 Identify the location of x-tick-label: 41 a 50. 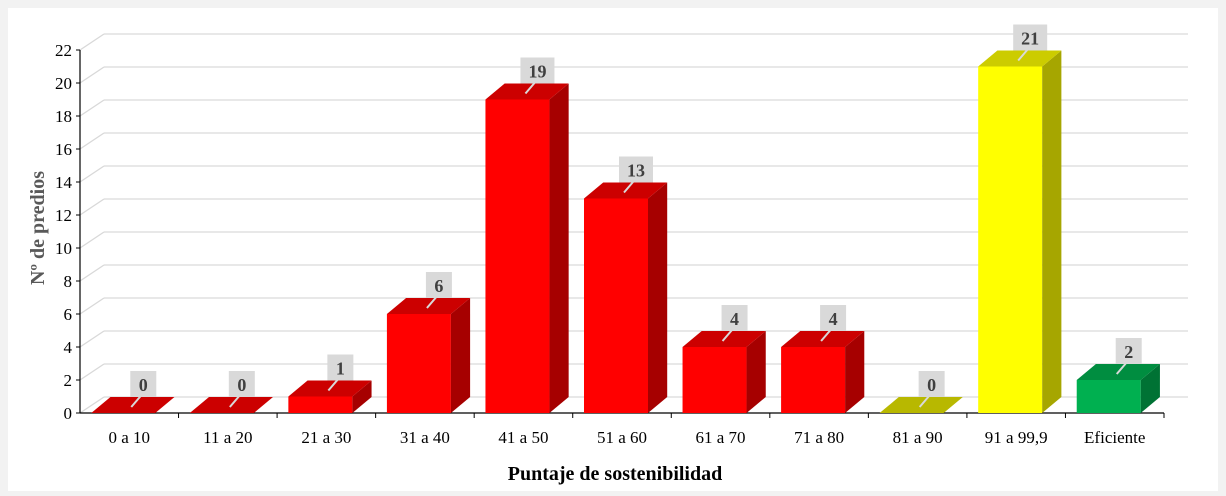
(523, 437).